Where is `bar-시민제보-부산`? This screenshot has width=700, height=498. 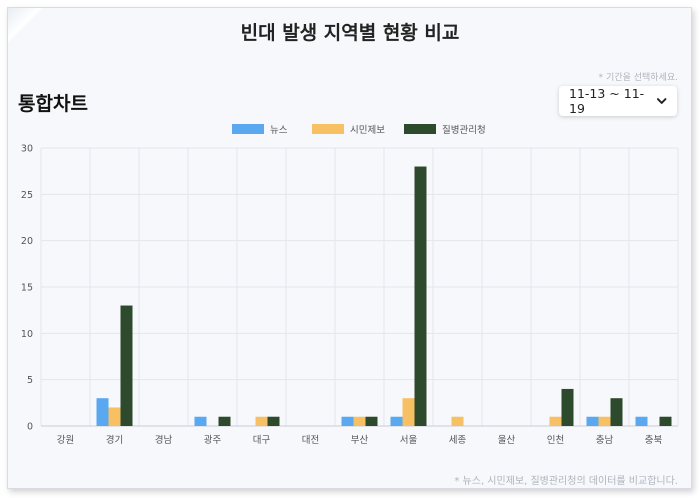
bar-시민제보-부산 is located at coordinates (359, 421).